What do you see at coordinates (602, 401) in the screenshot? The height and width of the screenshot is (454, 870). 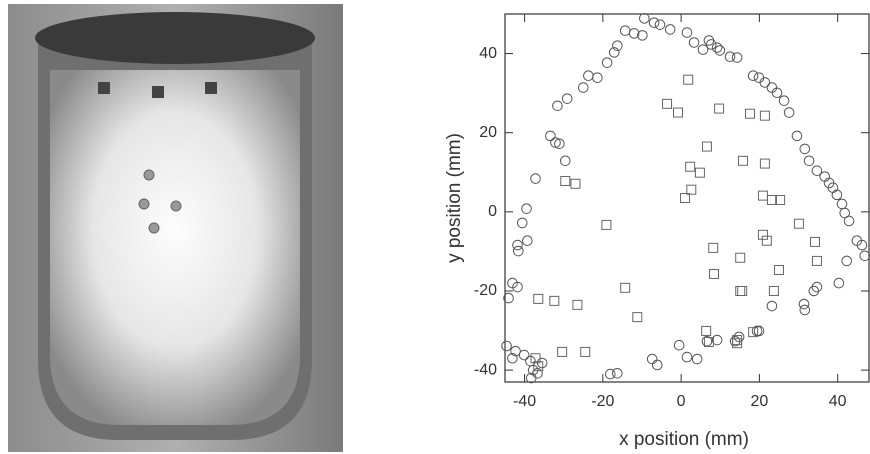 I see `x-tick-label: -20` at bounding box center [602, 401].